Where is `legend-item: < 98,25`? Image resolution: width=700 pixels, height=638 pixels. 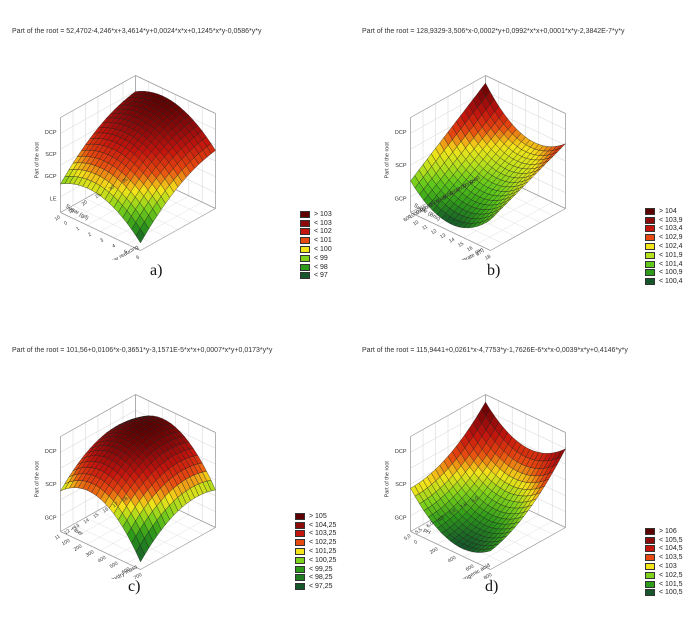 legend-item: < 98,25 is located at coordinates (315, 578).